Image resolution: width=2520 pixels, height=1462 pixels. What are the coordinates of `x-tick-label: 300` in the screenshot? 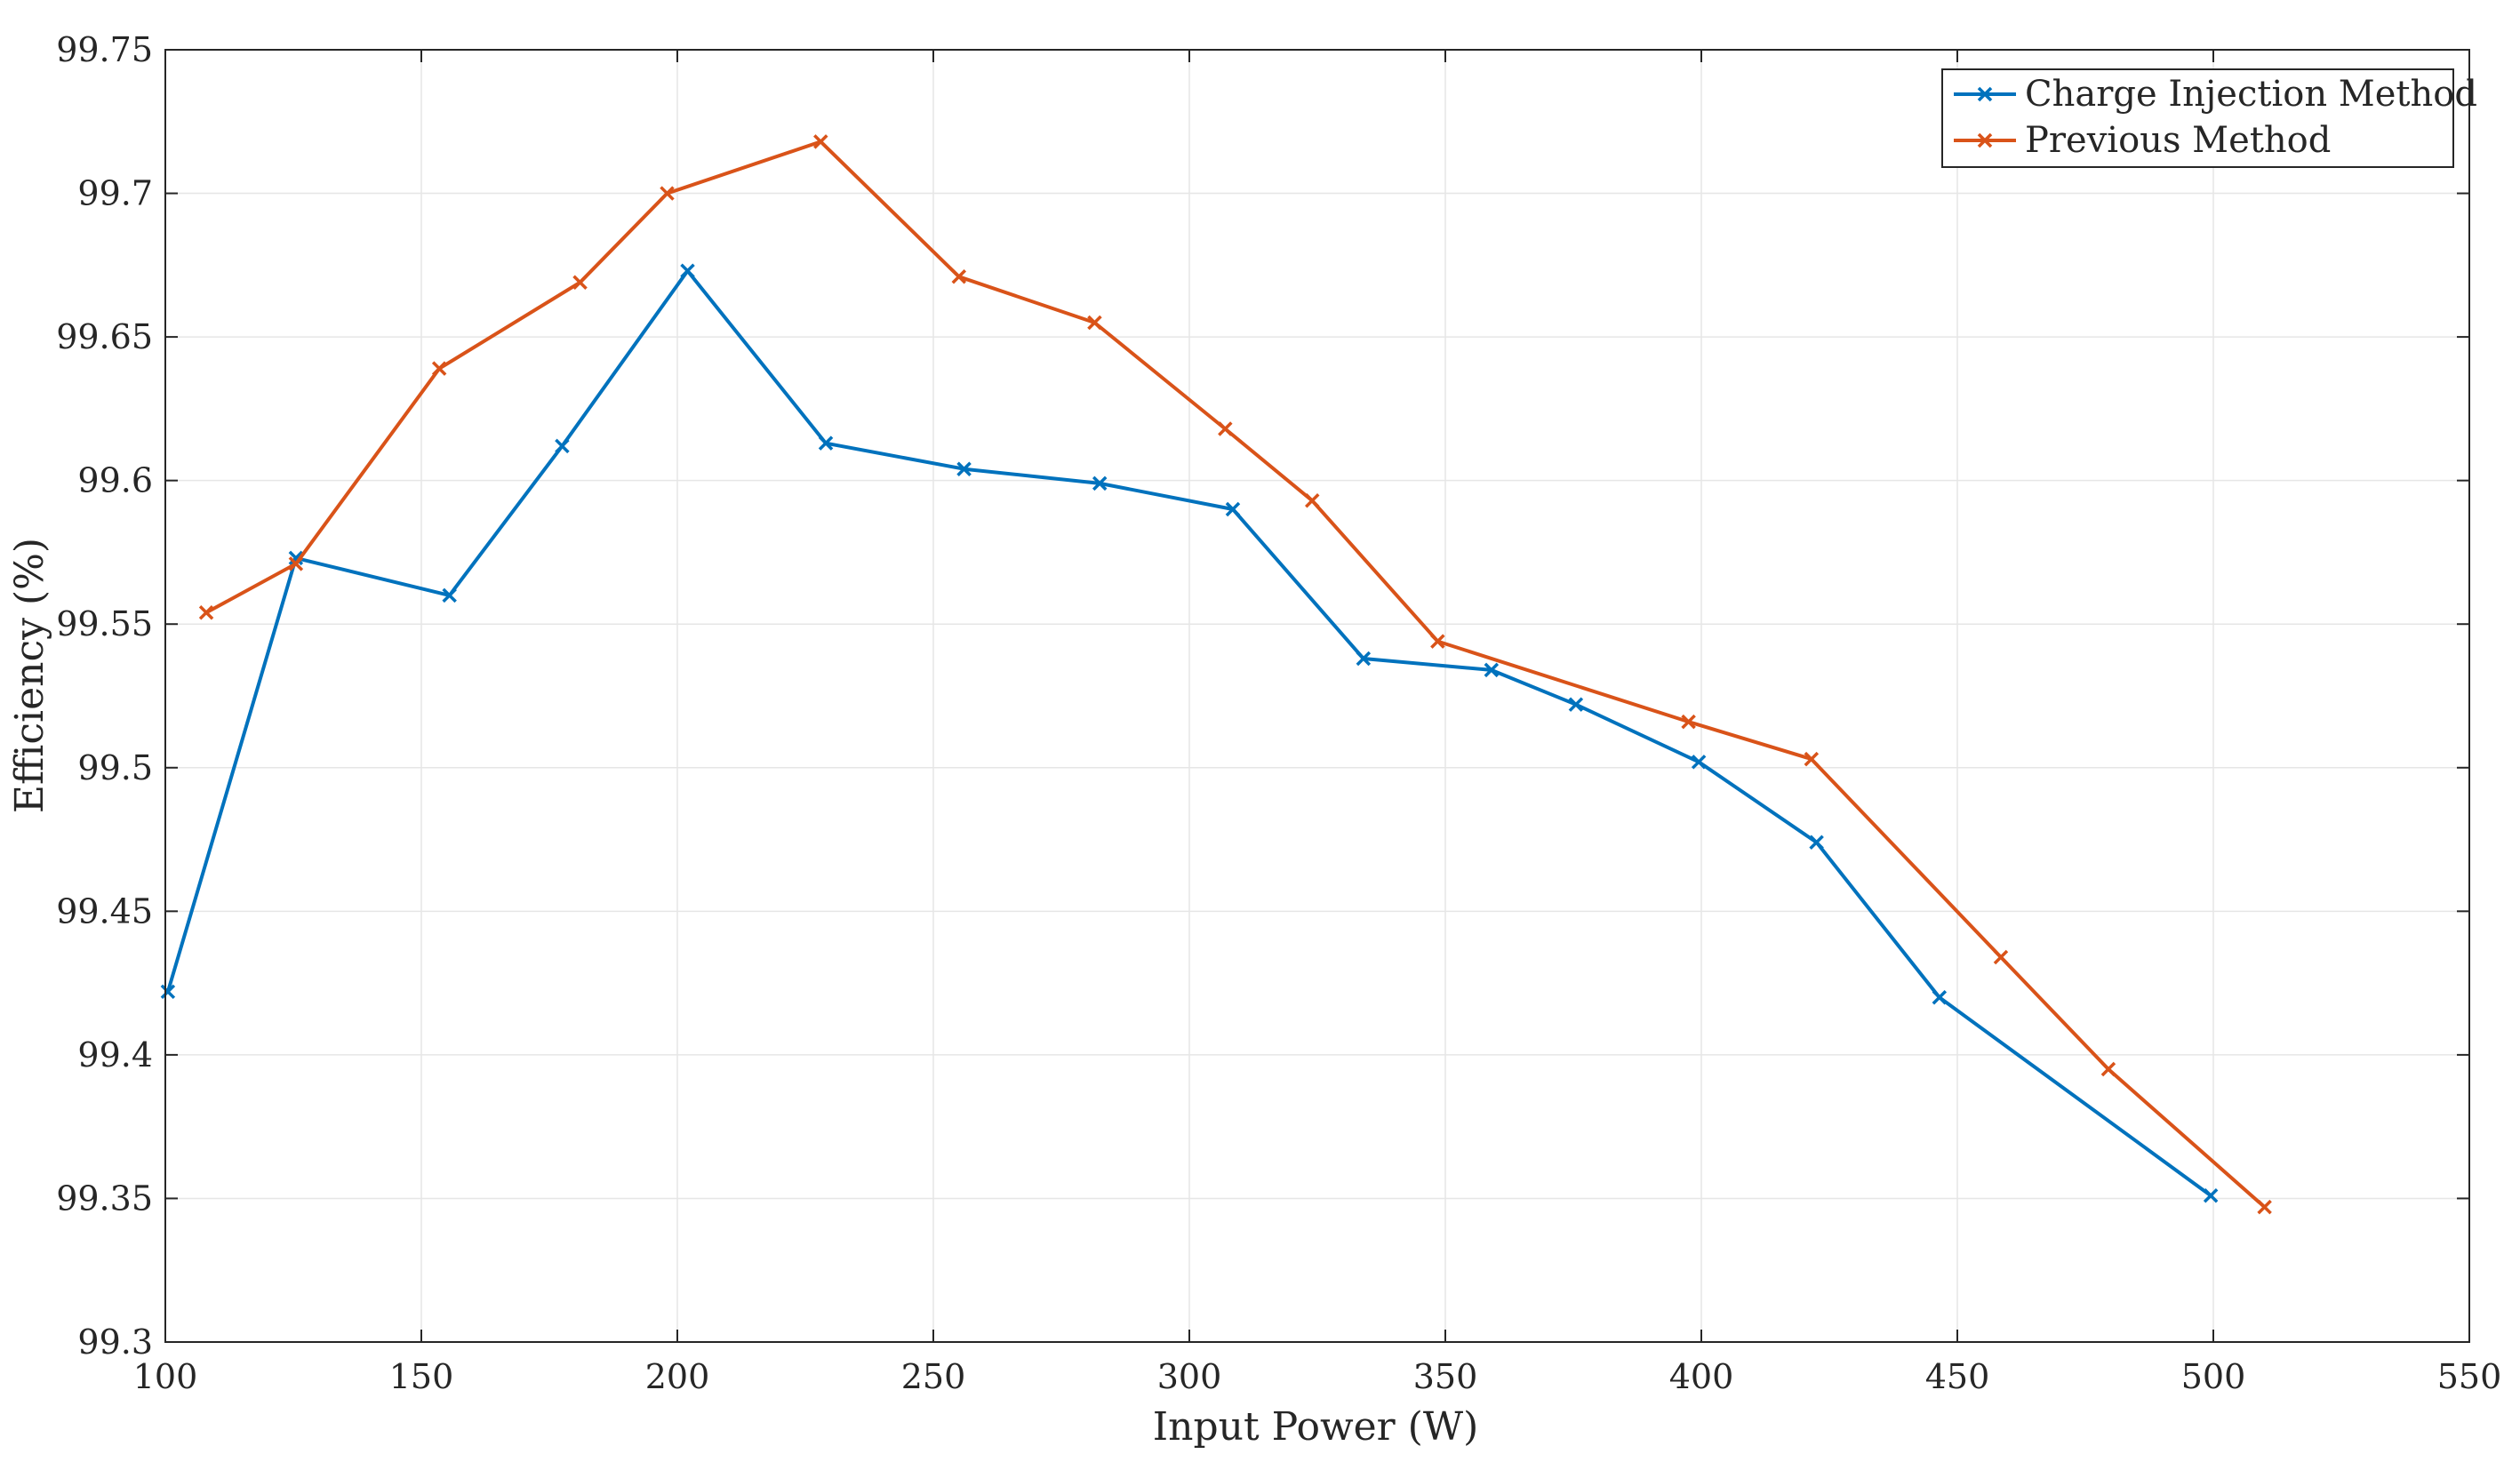 It's located at (1189, 1376).